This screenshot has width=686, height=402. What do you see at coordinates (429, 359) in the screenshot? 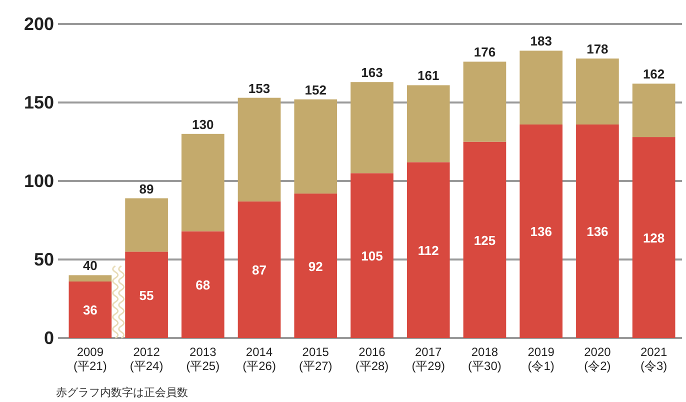
I see `x-tick-label: 2017 (平29)` at bounding box center [429, 359].